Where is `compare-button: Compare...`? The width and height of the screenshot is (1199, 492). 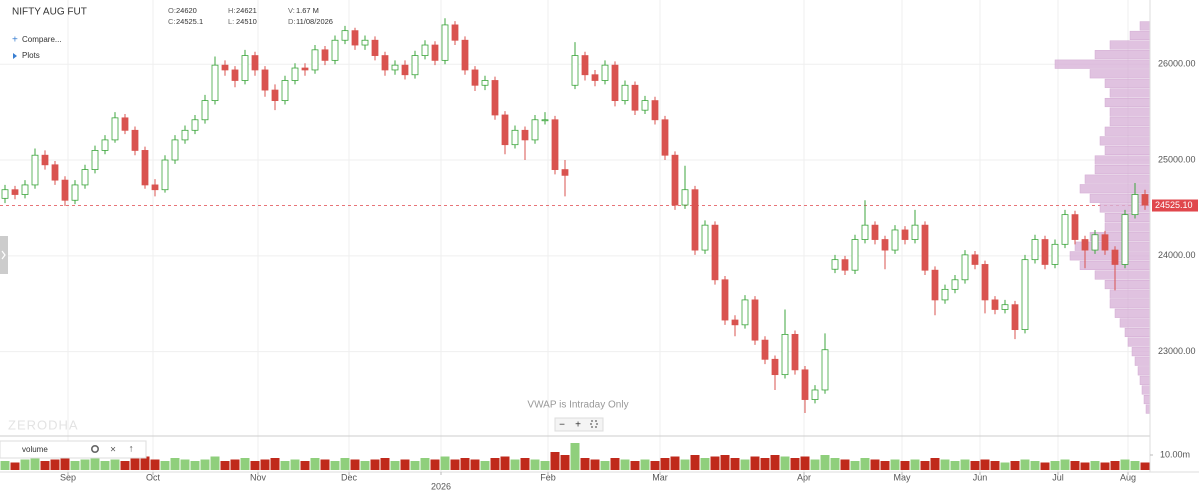 compare-button: Compare... is located at coordinates (42, 39).